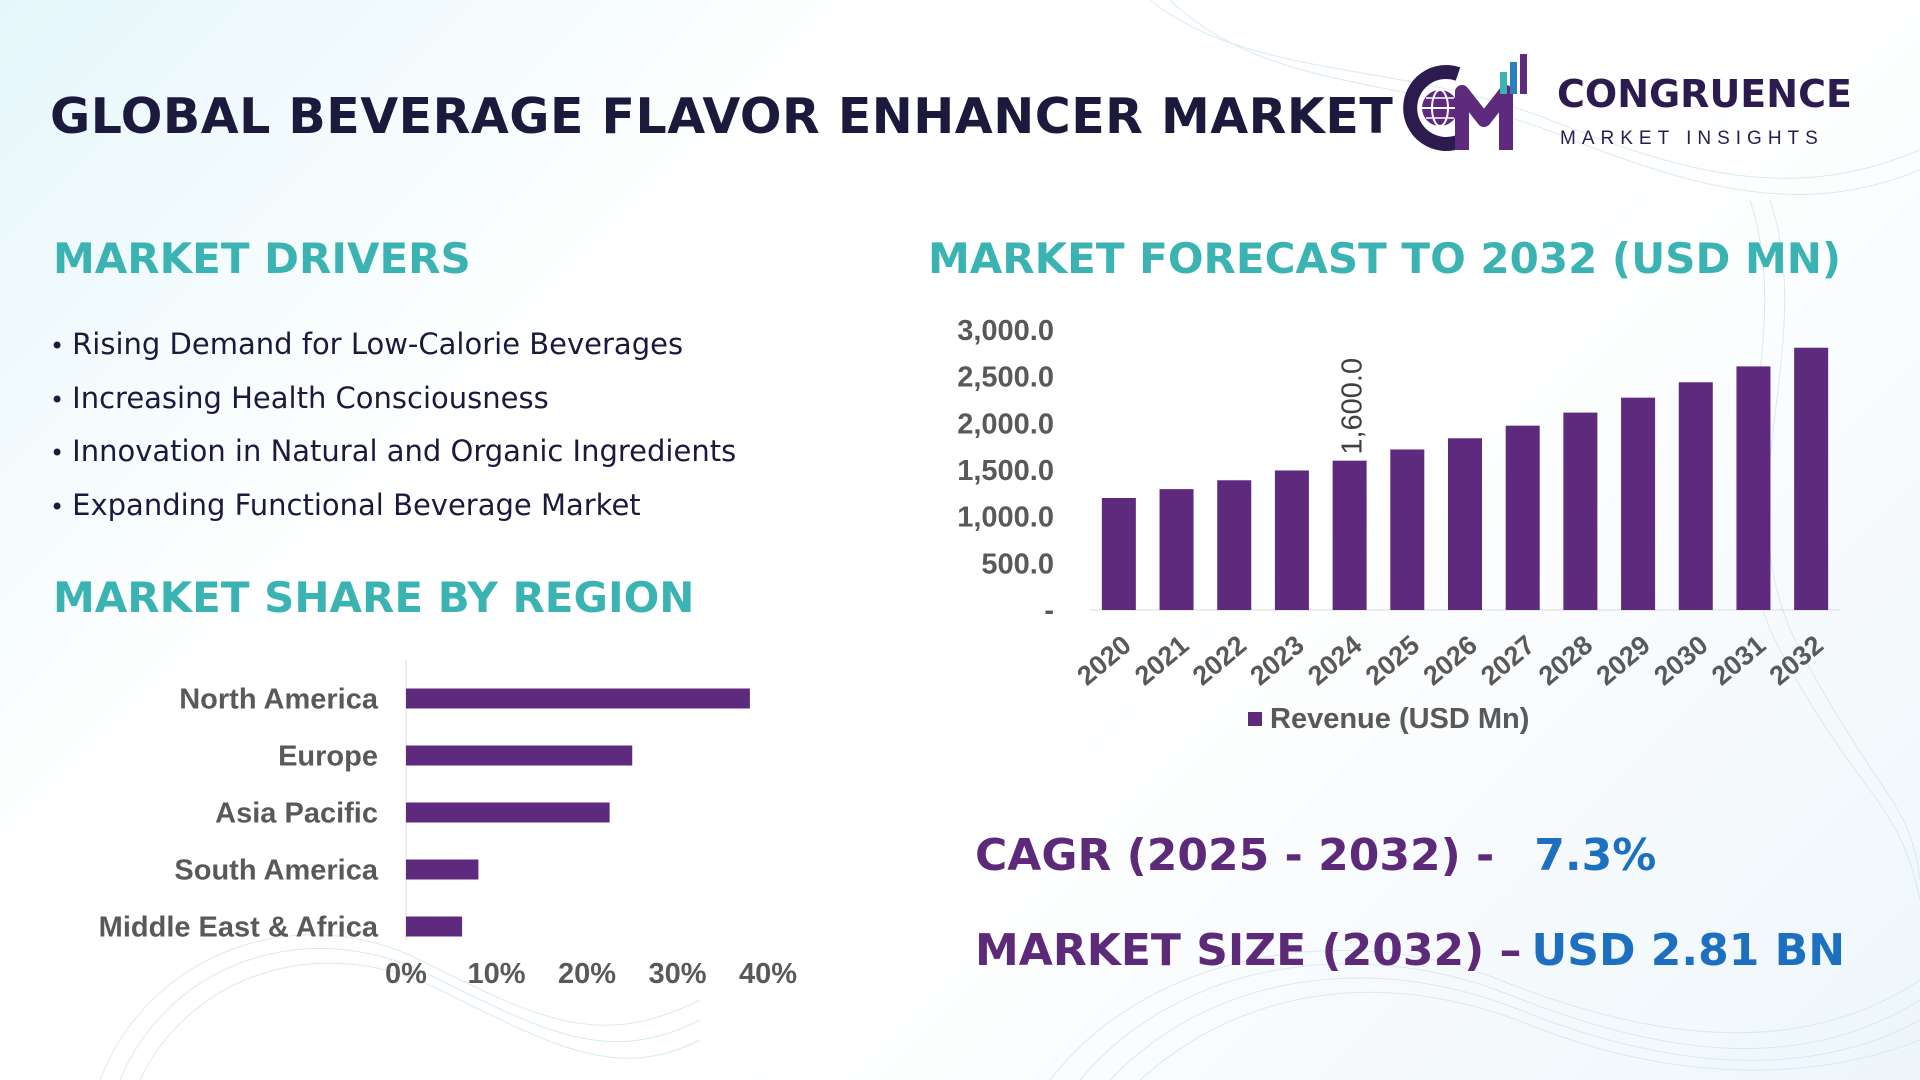  What do you see at coordinates (1385, 258) in the screenshot?
I see `forecast-heading: MARKET FORECAST TO 2032 (USD MN)` at bounding box center [1385, 258].